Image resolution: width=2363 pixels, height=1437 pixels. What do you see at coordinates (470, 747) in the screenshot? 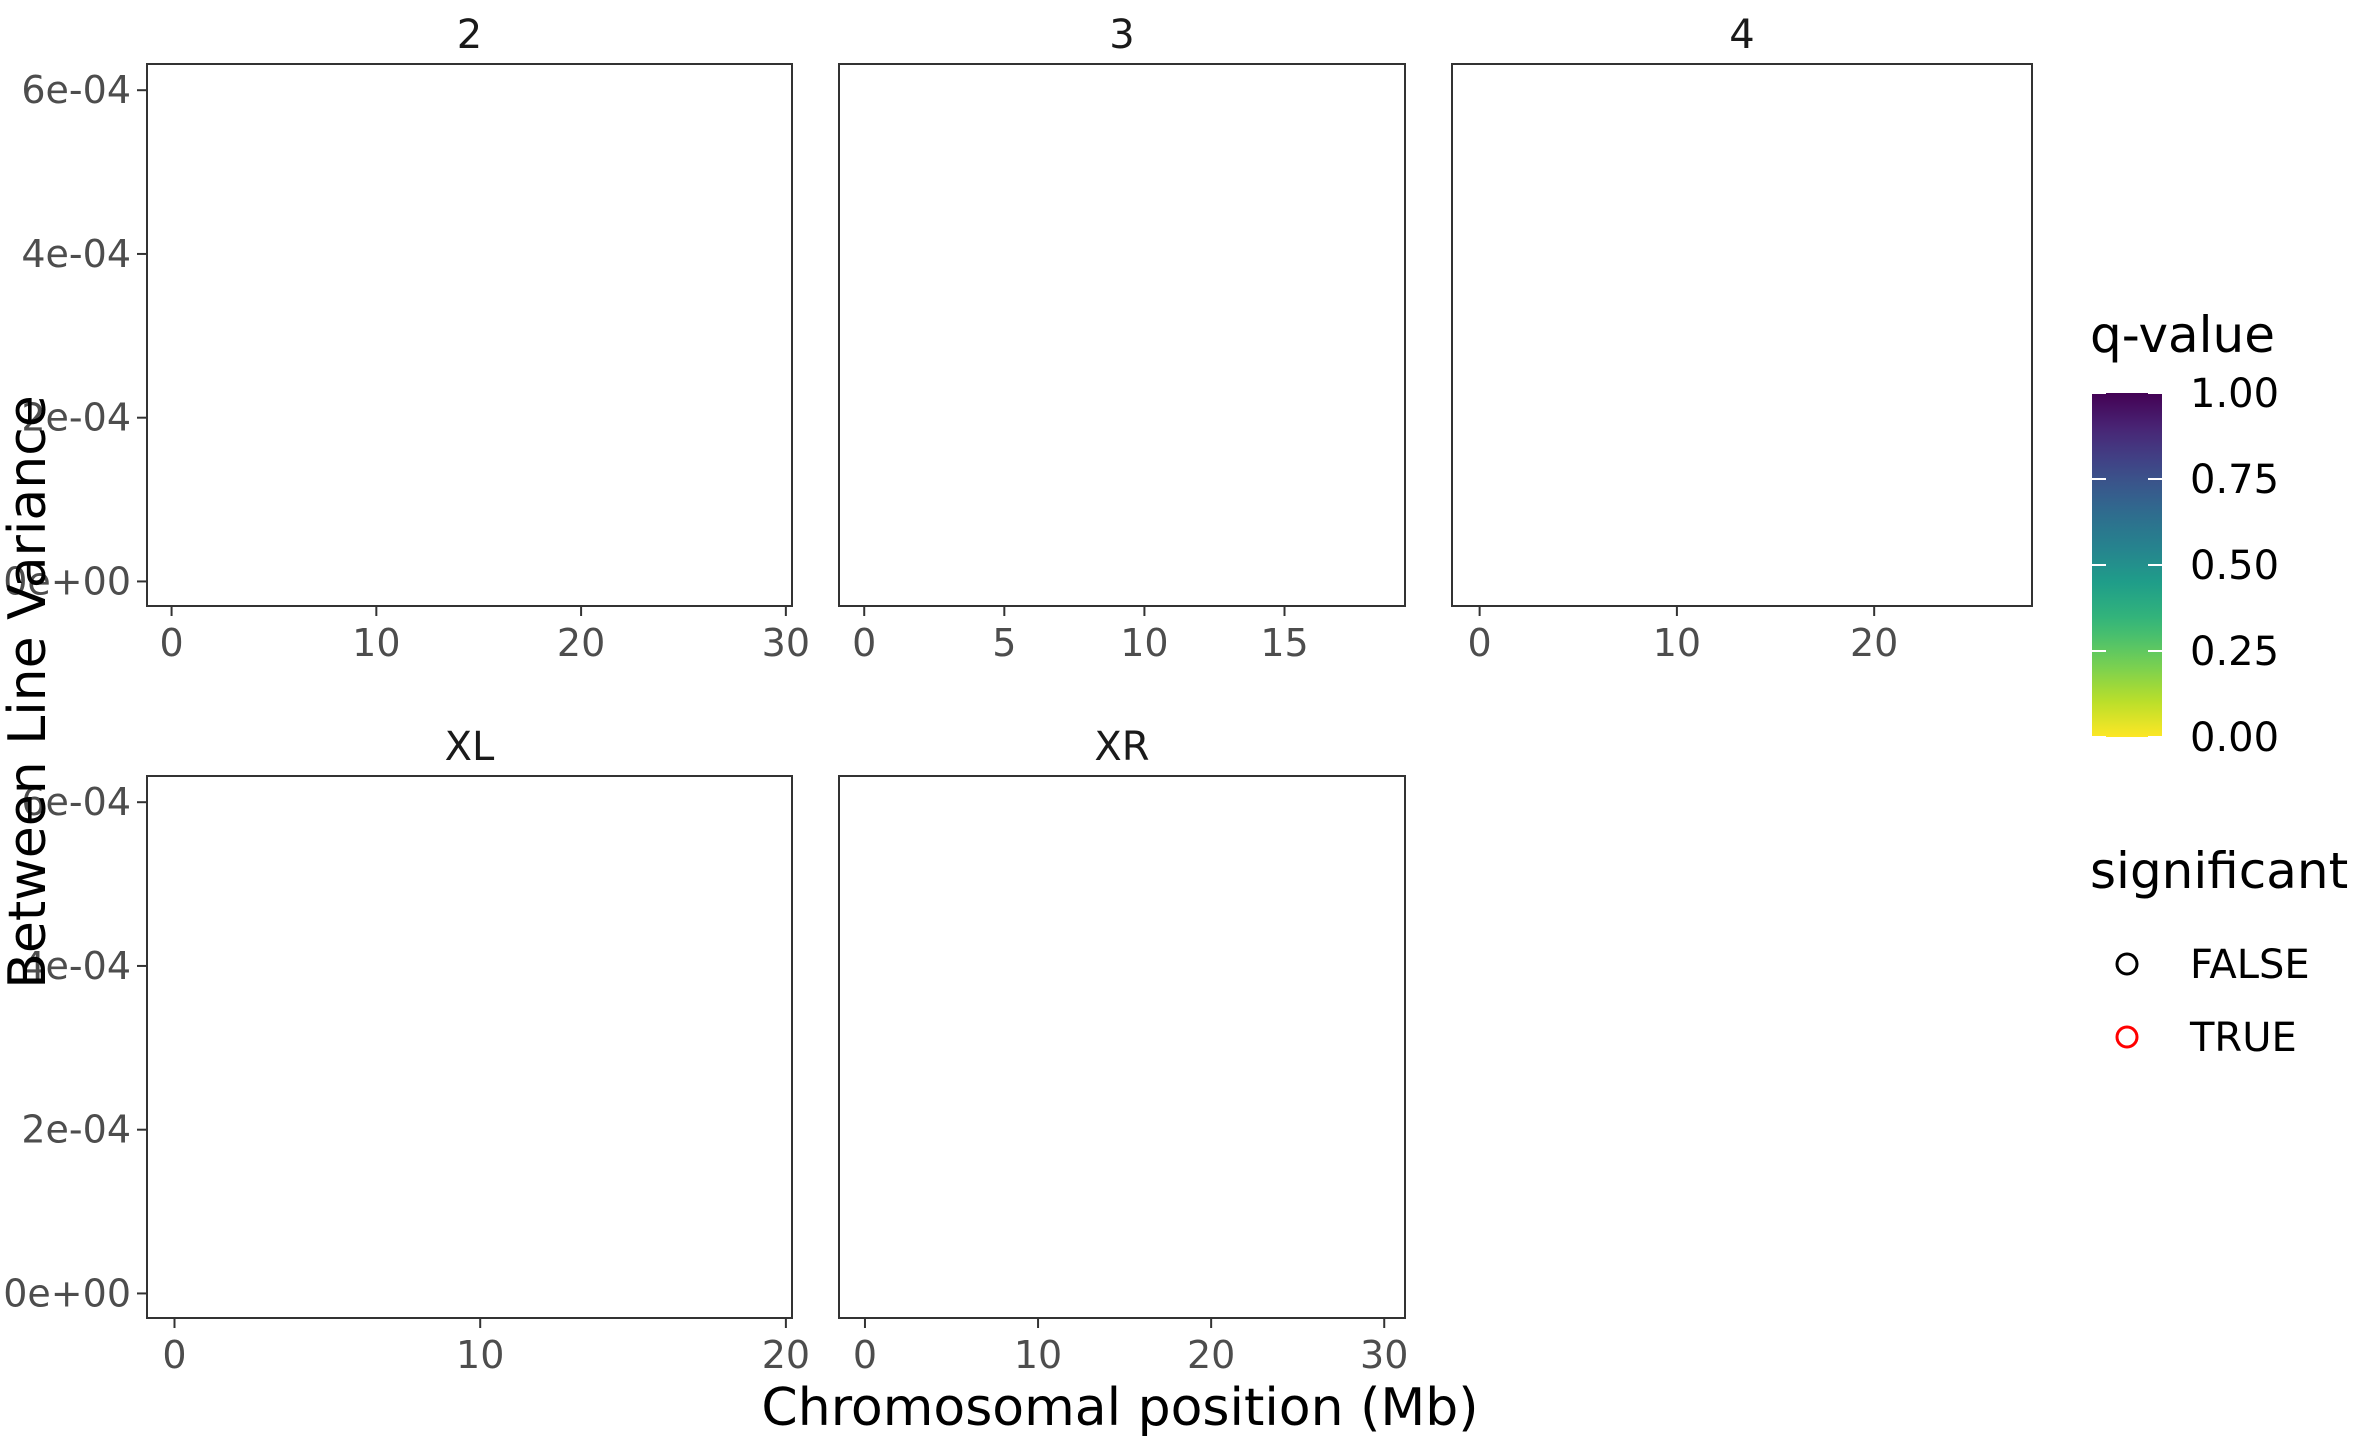
I see `panel-title: XL` at bounding box center [470, 747].